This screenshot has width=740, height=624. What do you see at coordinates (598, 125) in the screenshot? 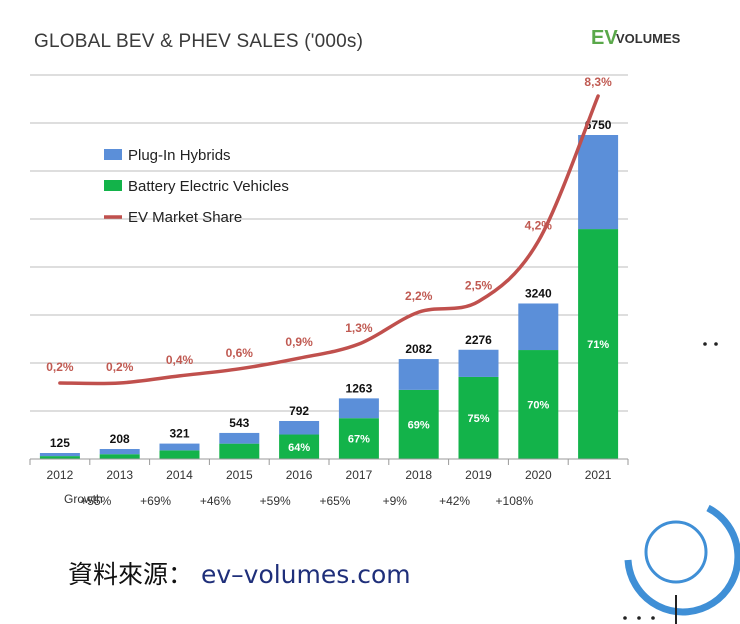
I see `total-label-2021: 6750` at bounding box center [598, 125].